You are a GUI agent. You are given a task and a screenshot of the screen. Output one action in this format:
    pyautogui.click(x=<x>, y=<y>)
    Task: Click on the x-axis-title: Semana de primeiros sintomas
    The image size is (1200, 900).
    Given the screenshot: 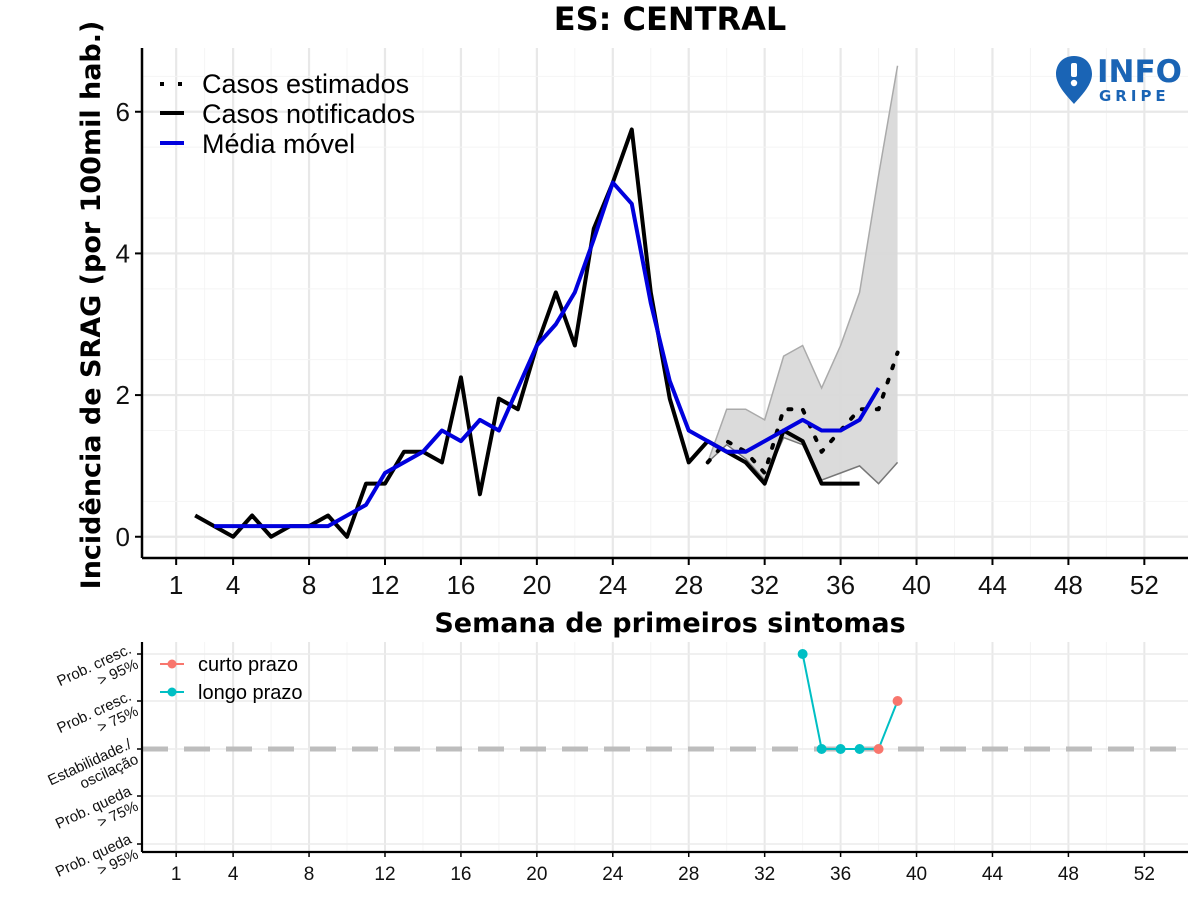 What is the action you would take?
    pyautogui.click(x=669, y=623)
    